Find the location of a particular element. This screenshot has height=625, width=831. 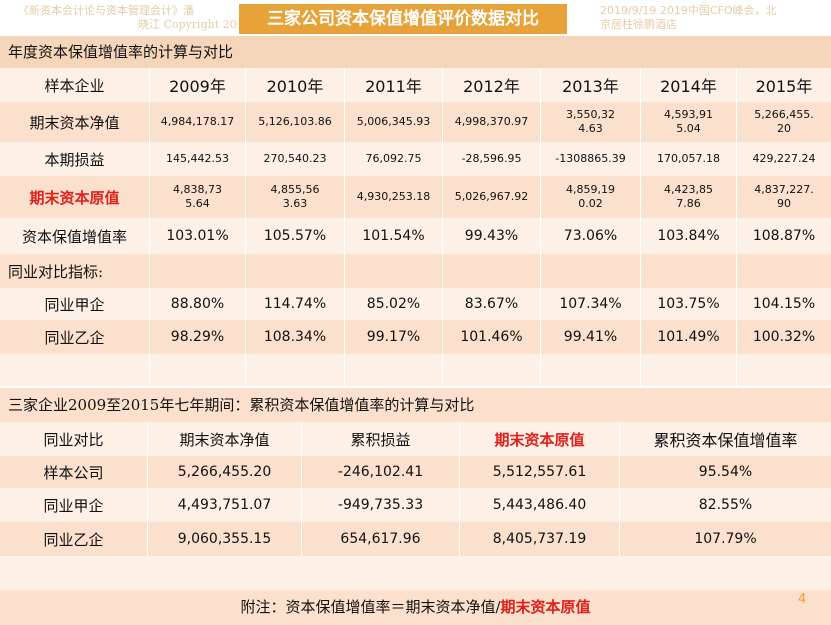

page-number: 4 is located at coordinates (802, 599).